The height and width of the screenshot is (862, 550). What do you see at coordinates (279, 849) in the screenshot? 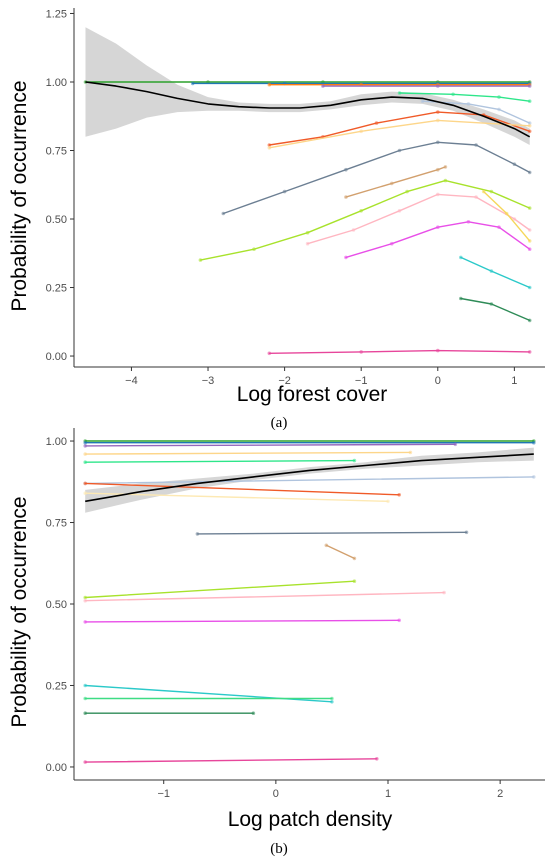
I see `panel-b-label: (b)` at bounding box center [279, 849].